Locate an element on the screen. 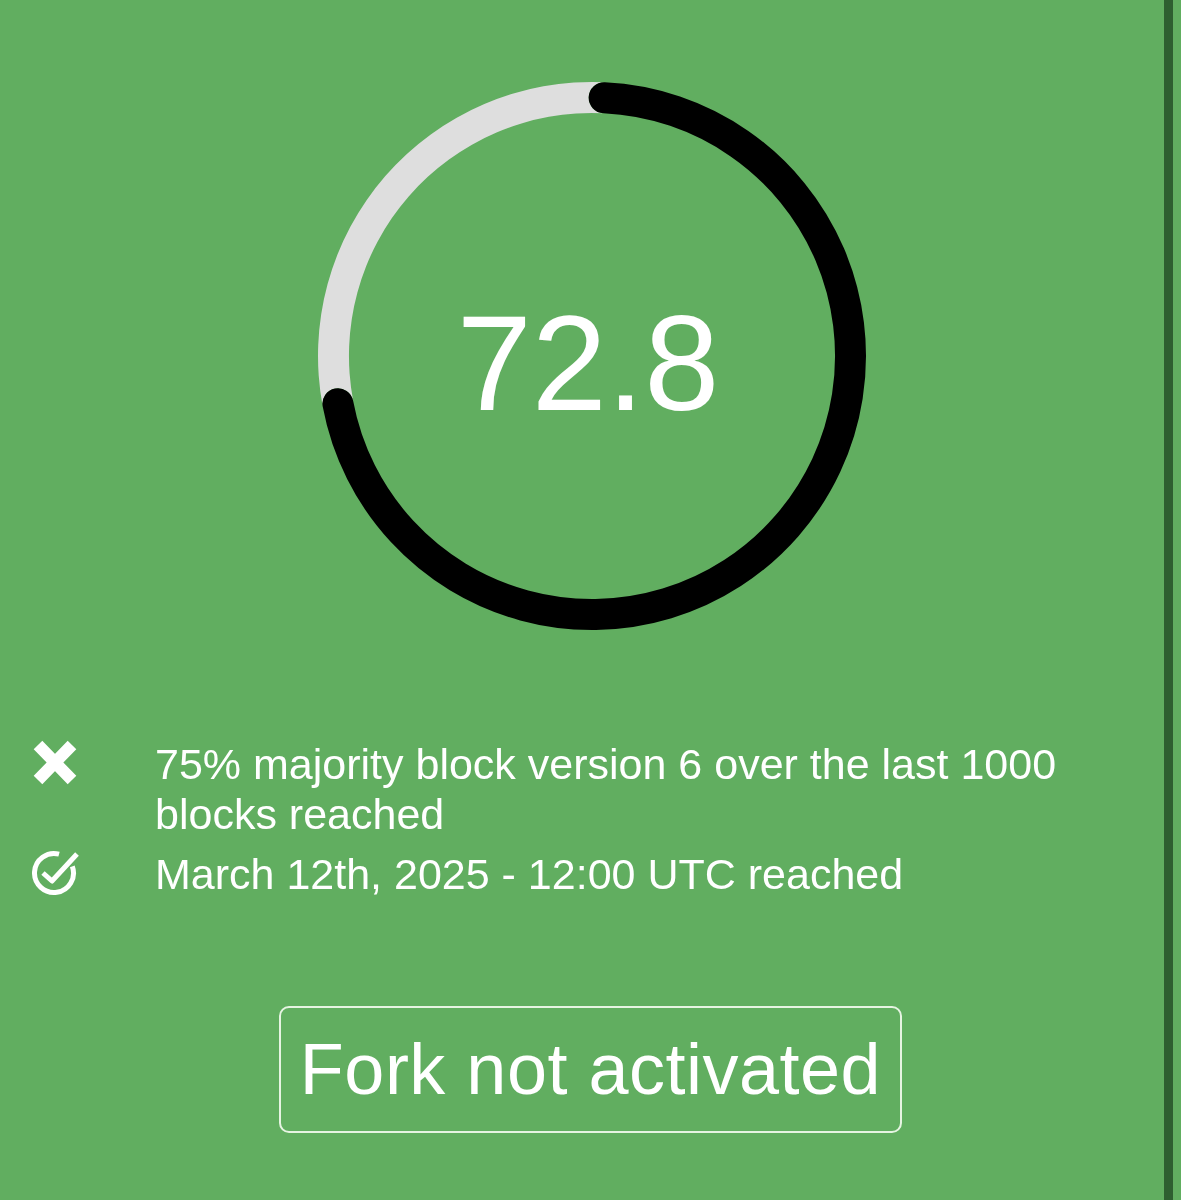 The height and width of the screenshot is (1200, 1181). text: March 12th, 2025 - 12:00 UTC reached is located at coordinates (530, 874).